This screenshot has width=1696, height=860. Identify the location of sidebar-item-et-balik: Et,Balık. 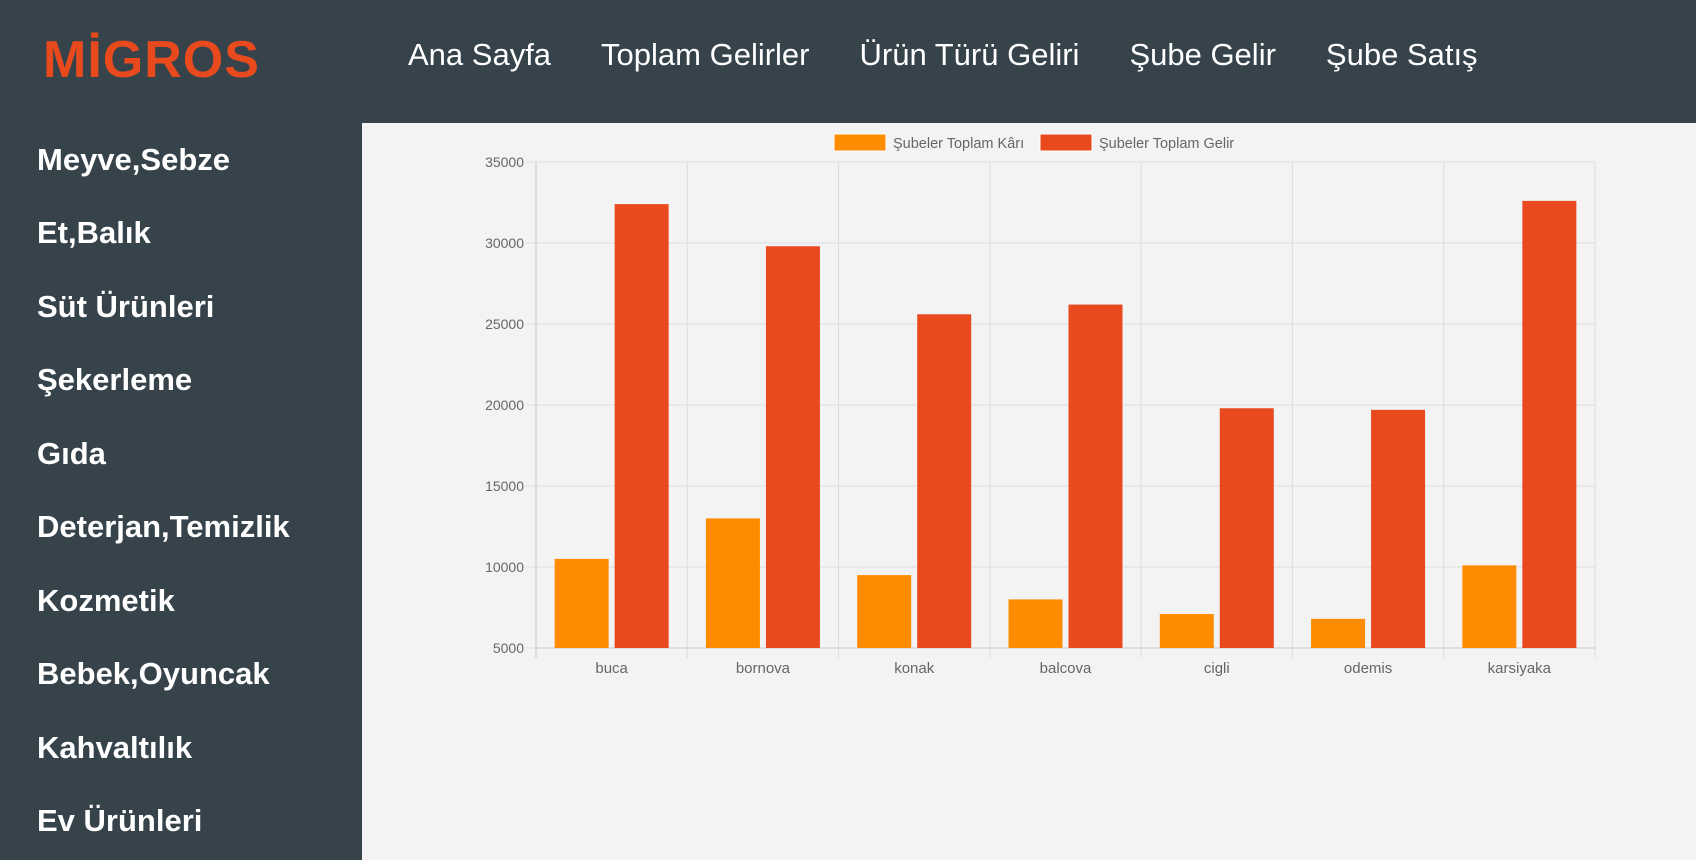
(94, 232).